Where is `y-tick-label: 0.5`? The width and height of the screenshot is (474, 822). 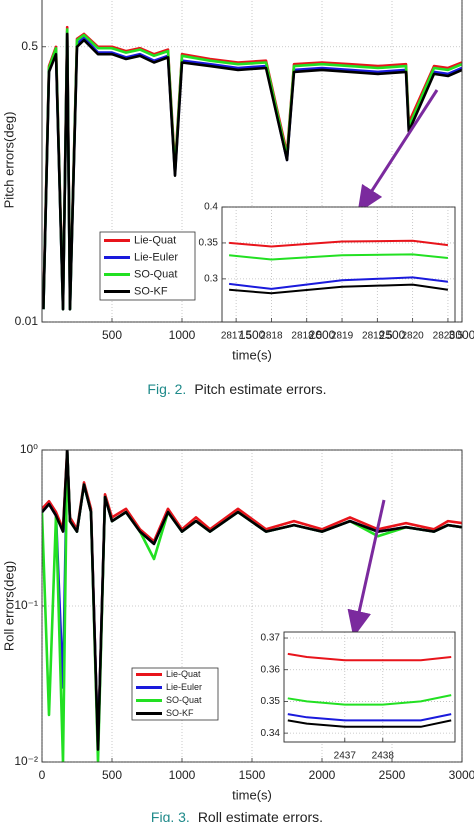 y-tick-label: 0.5 is located at coordinates (29, 46).